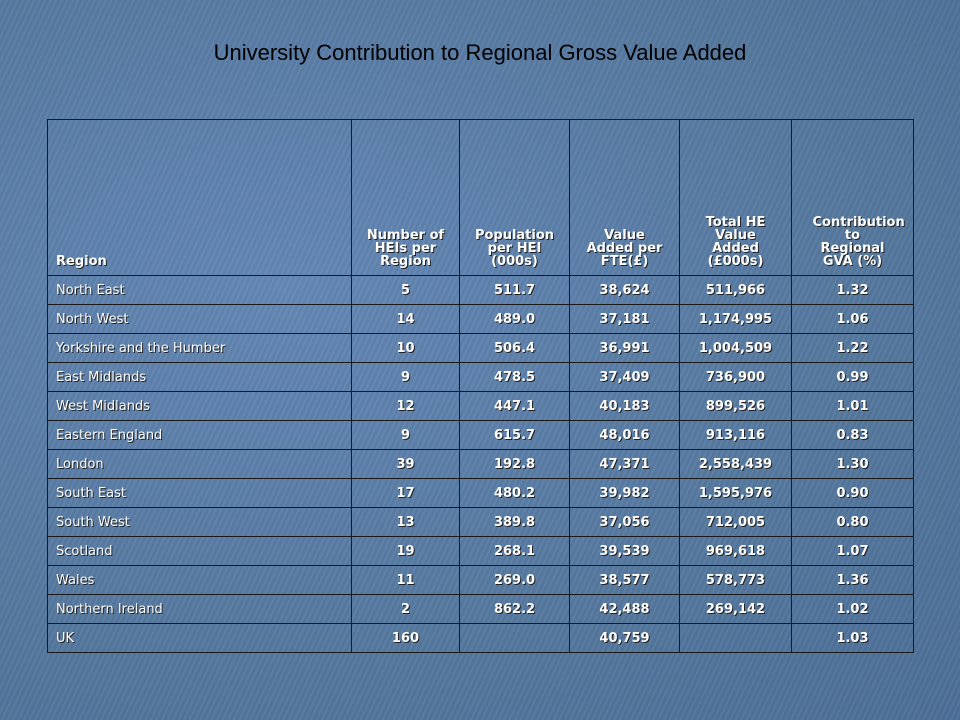  I want to click on value-cell: 269.0, so click(514, 580).